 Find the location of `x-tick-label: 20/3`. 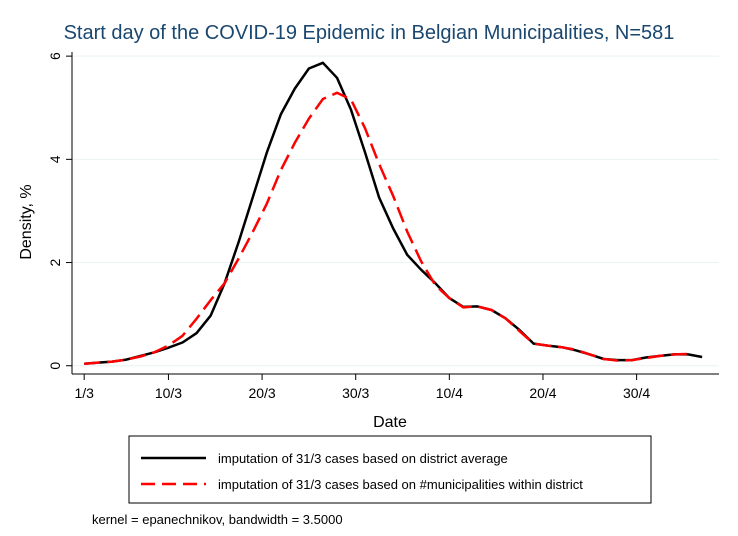

x-tick-label: 20/3 is located at coordinates (261, 393).